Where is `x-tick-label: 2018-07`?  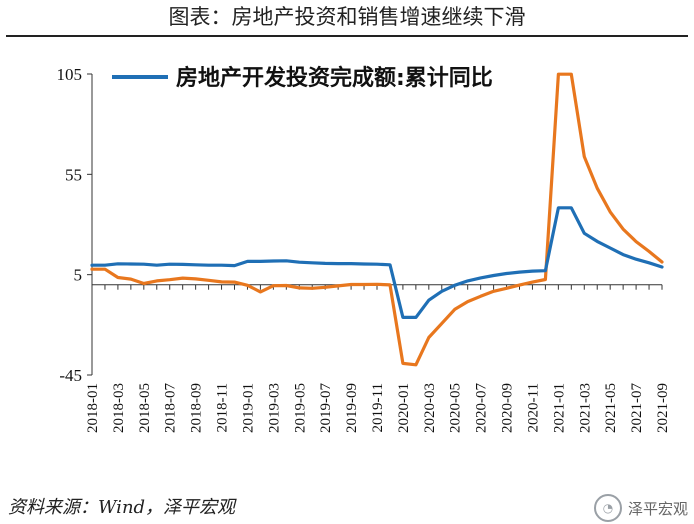 x-tick-label: 2018-07 is located at coordinates (171, 408).